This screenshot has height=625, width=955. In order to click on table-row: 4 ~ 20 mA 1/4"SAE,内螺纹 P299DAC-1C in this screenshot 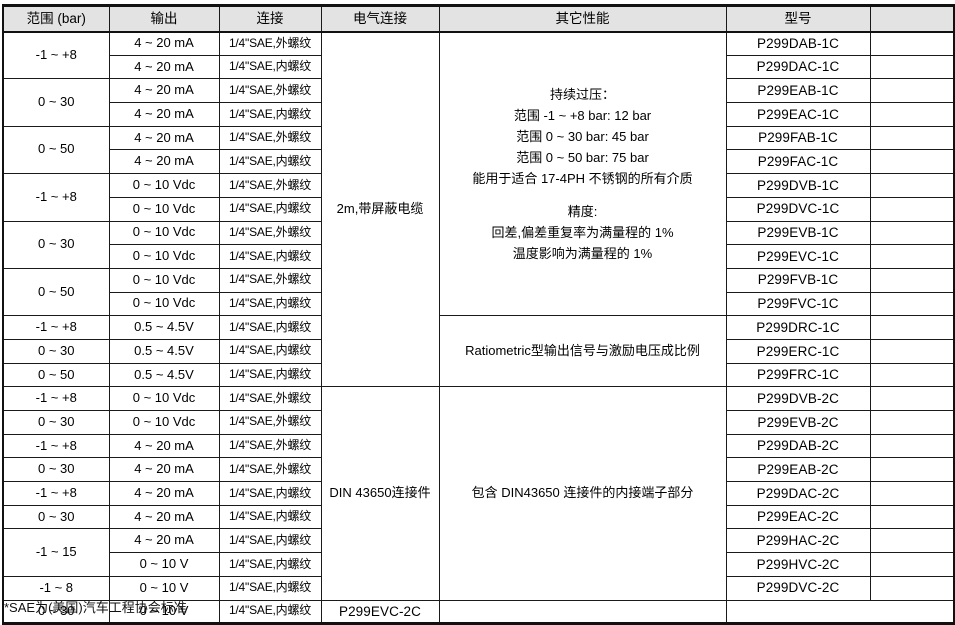, I will do `click(479, 67)`.